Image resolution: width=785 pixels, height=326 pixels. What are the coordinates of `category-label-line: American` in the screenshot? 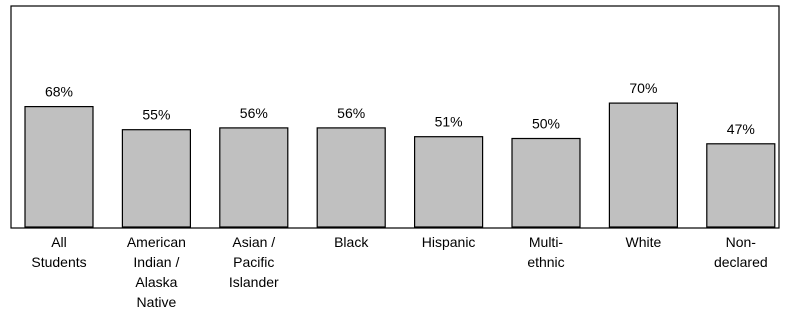 It's located at (156, 242).